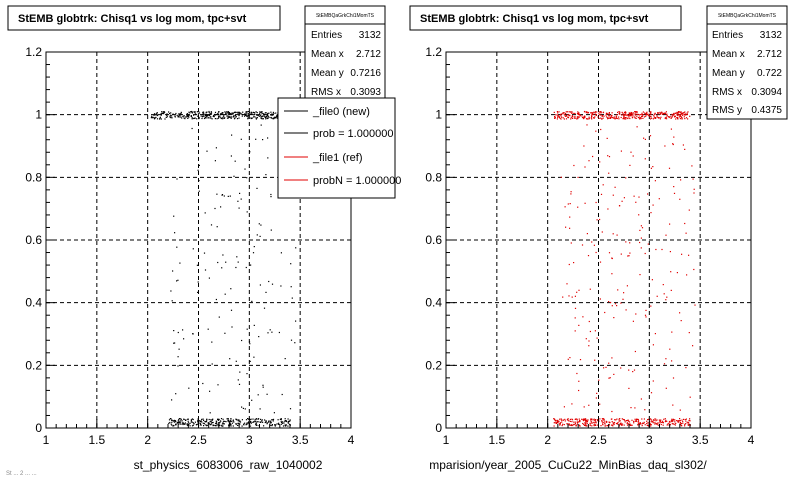 The width and height of the screenshot is (800, 480). I want to click on left-stats-value-1: 2.712, so click(368, 54).